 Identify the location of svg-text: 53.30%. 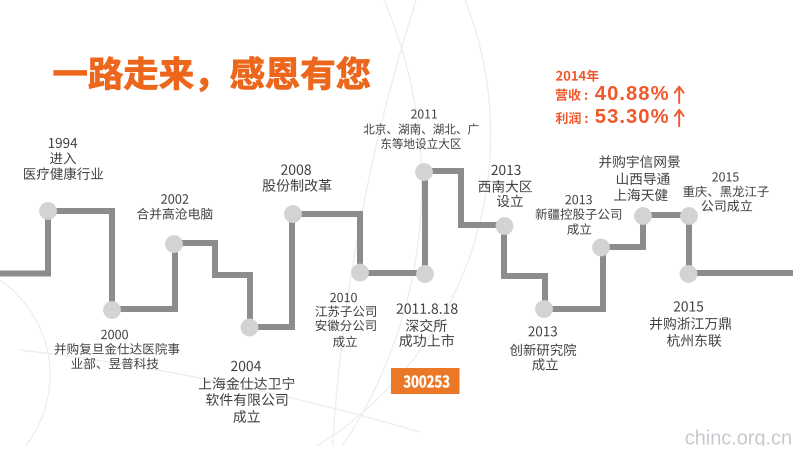
(632, 117).